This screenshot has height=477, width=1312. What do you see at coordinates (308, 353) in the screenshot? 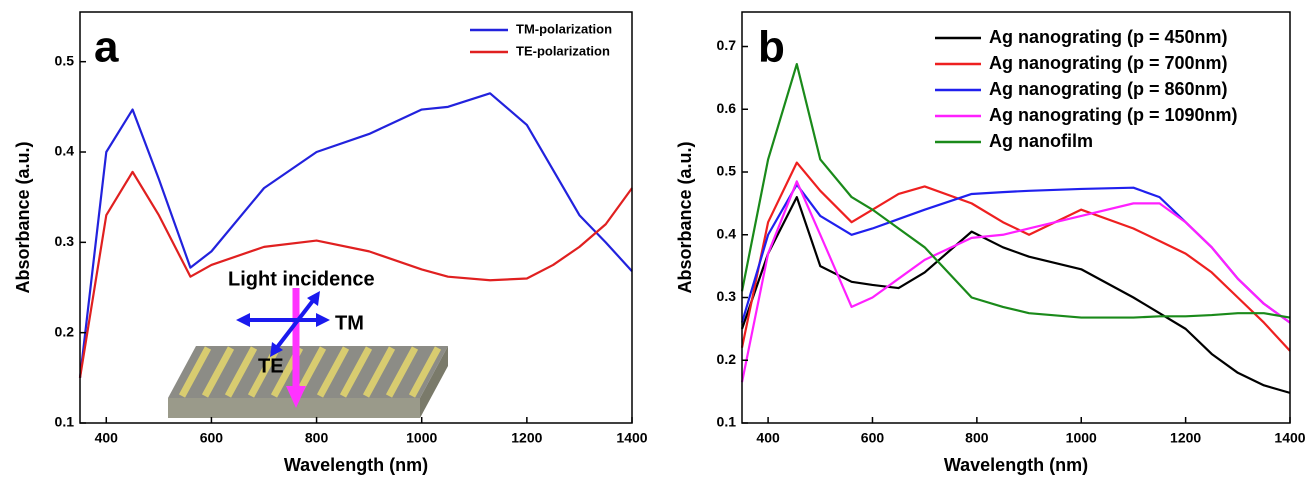
I see `grating-illustration` at bounding box center [308, 353].